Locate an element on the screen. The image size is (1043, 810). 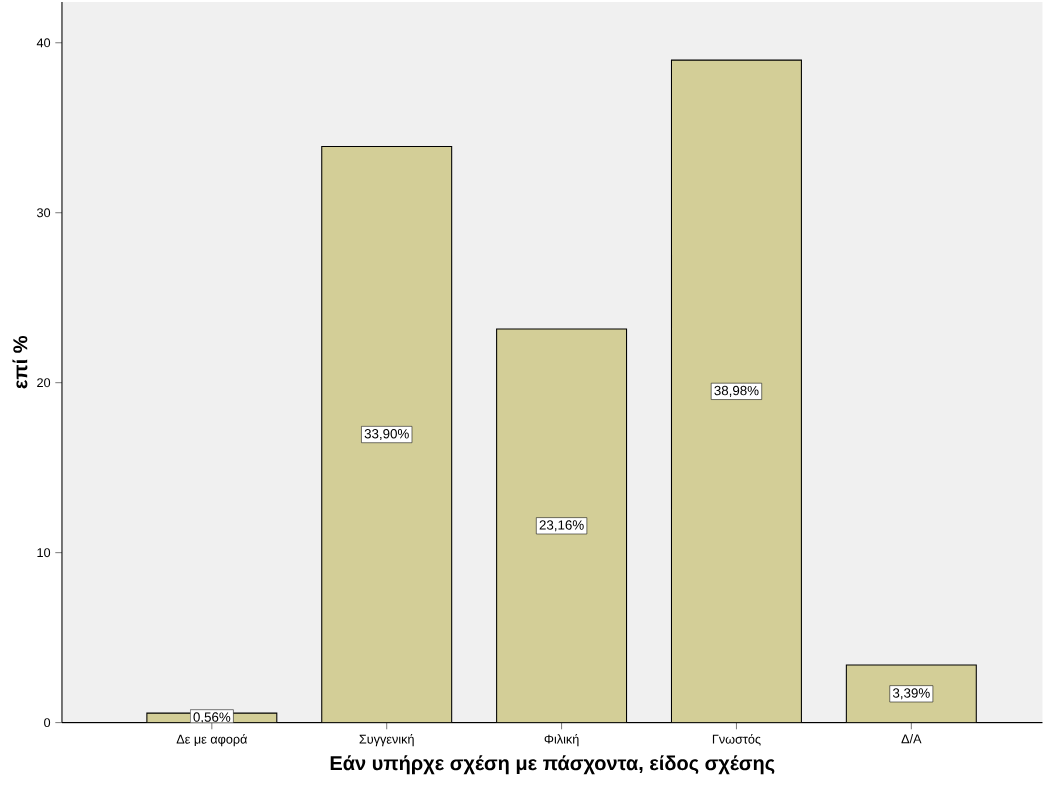
y-tick-label: 40 is located at coordinates (43, 43).